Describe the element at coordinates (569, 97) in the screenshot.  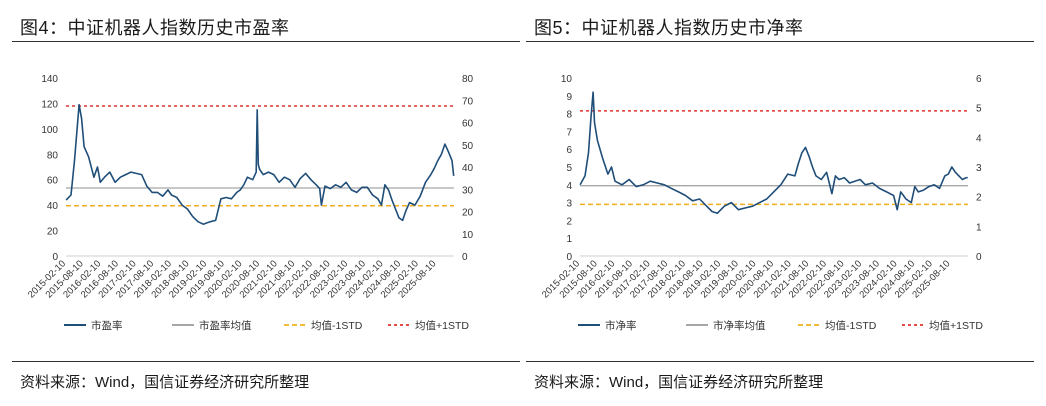
I see `y-left-tick-label: 9` at that location.